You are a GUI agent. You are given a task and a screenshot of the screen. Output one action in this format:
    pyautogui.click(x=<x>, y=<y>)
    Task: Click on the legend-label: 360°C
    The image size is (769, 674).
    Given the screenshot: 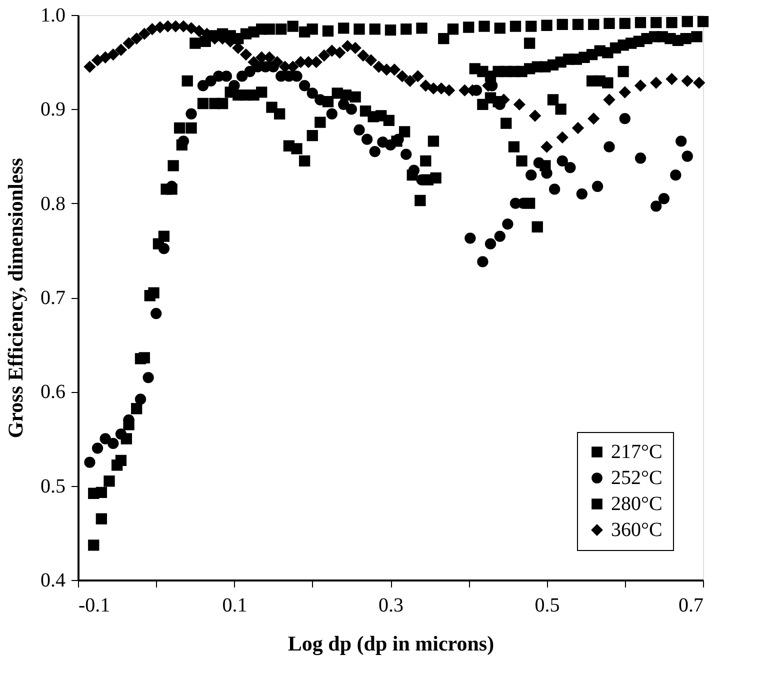 What is the action you would take?
    pyautogui.click(x=636, y=530)
    